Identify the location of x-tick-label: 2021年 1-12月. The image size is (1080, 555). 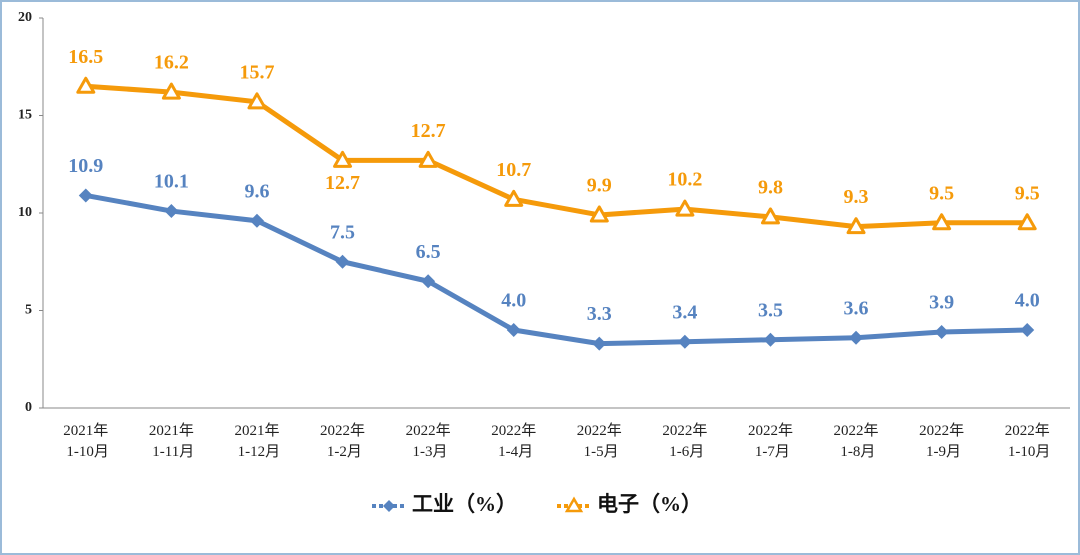
(257, 441).